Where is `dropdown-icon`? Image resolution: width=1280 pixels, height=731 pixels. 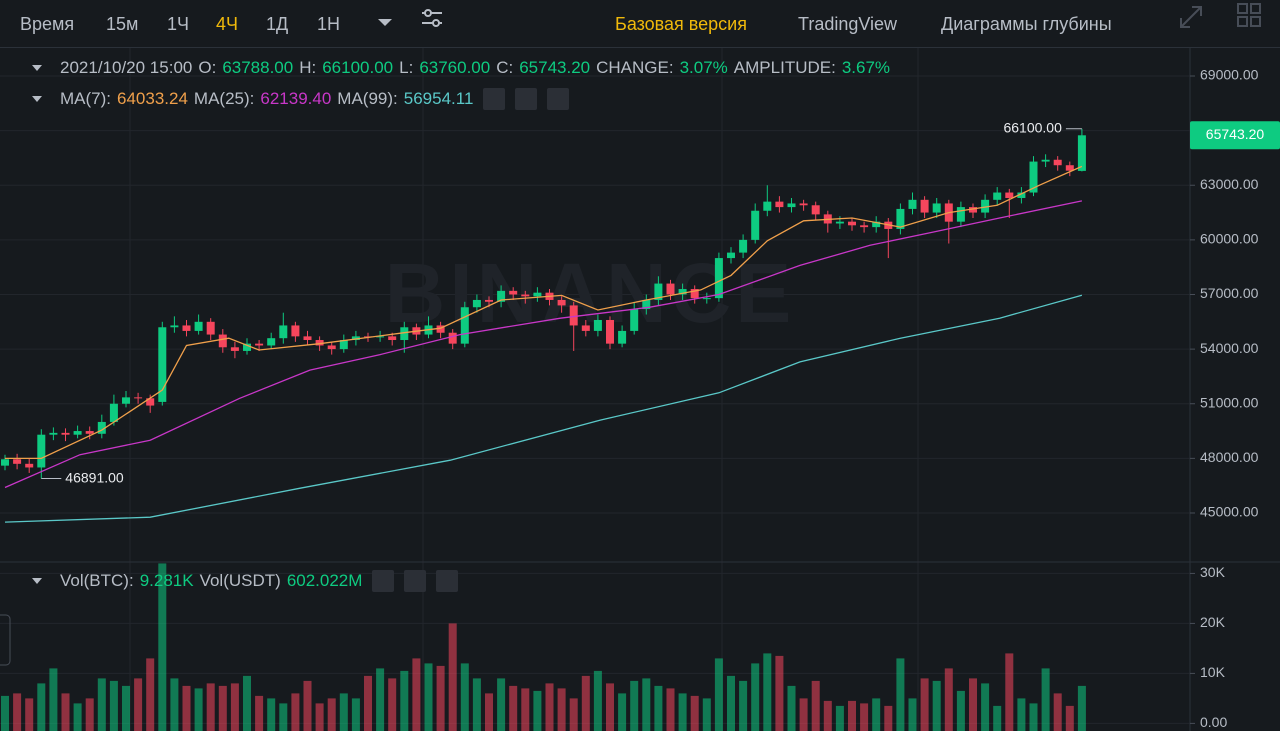 dropdown-icon is located at coordinates (385, 22).